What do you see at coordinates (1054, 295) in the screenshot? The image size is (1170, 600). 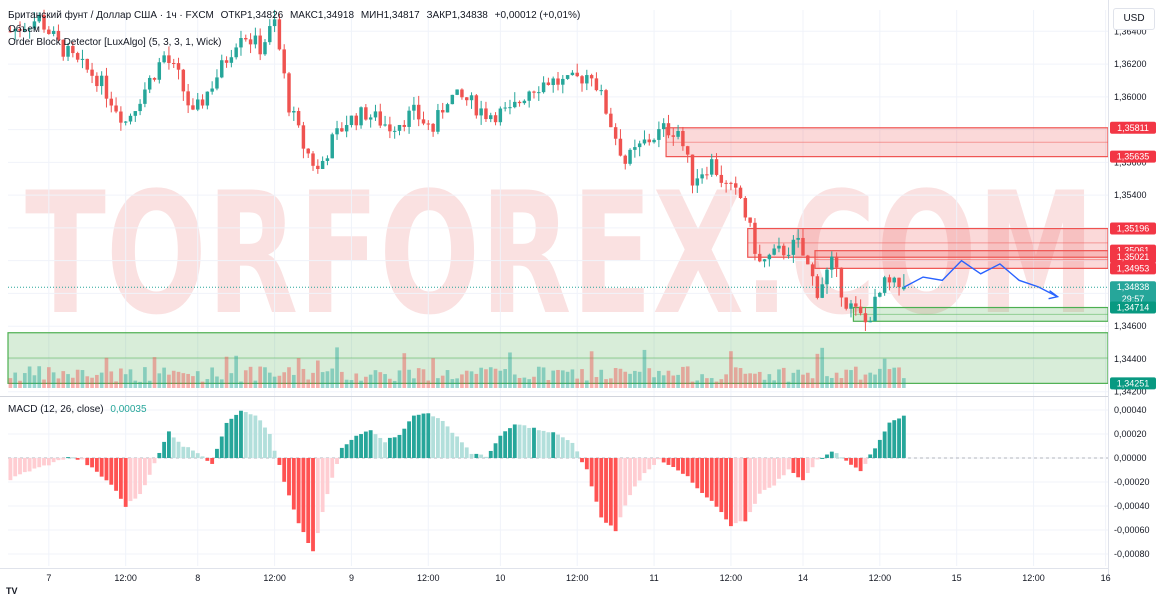 I see `forecast-arrow` at bounding box center [1054, 295].